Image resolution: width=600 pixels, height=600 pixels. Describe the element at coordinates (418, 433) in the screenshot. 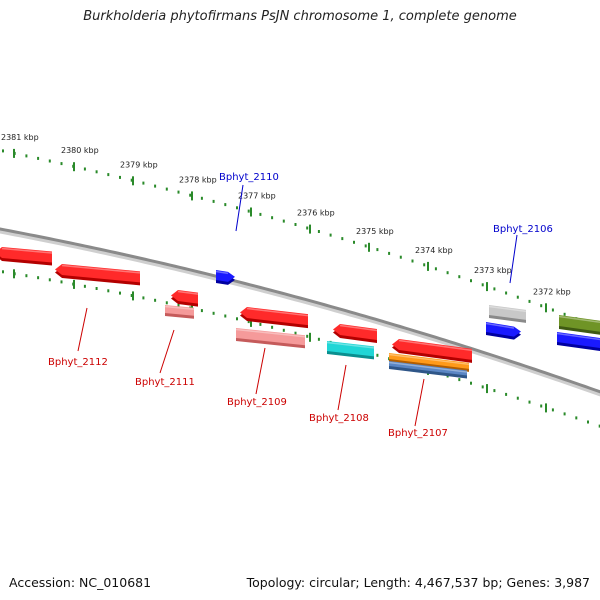

I see `gene-label: Bphyt_2107` at that location.